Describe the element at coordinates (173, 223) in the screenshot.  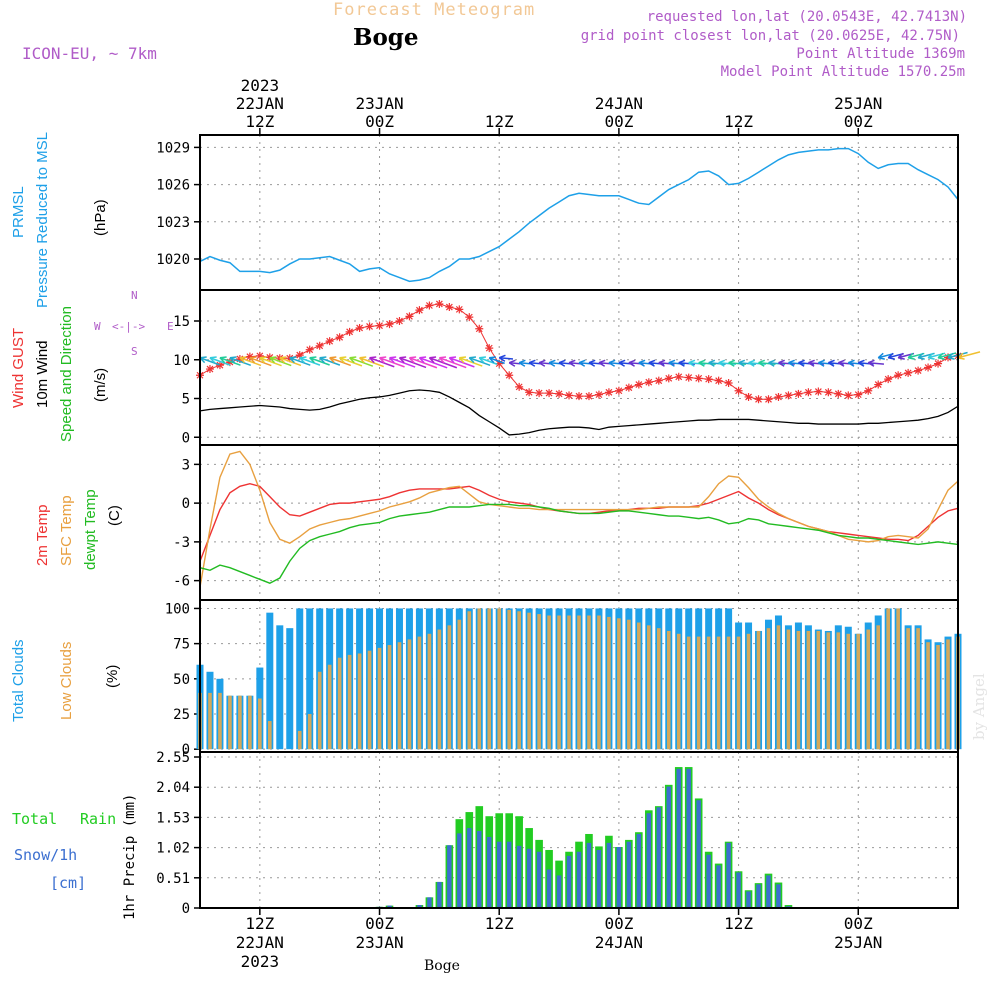
I see `y-tick-label: 1023` at that location.